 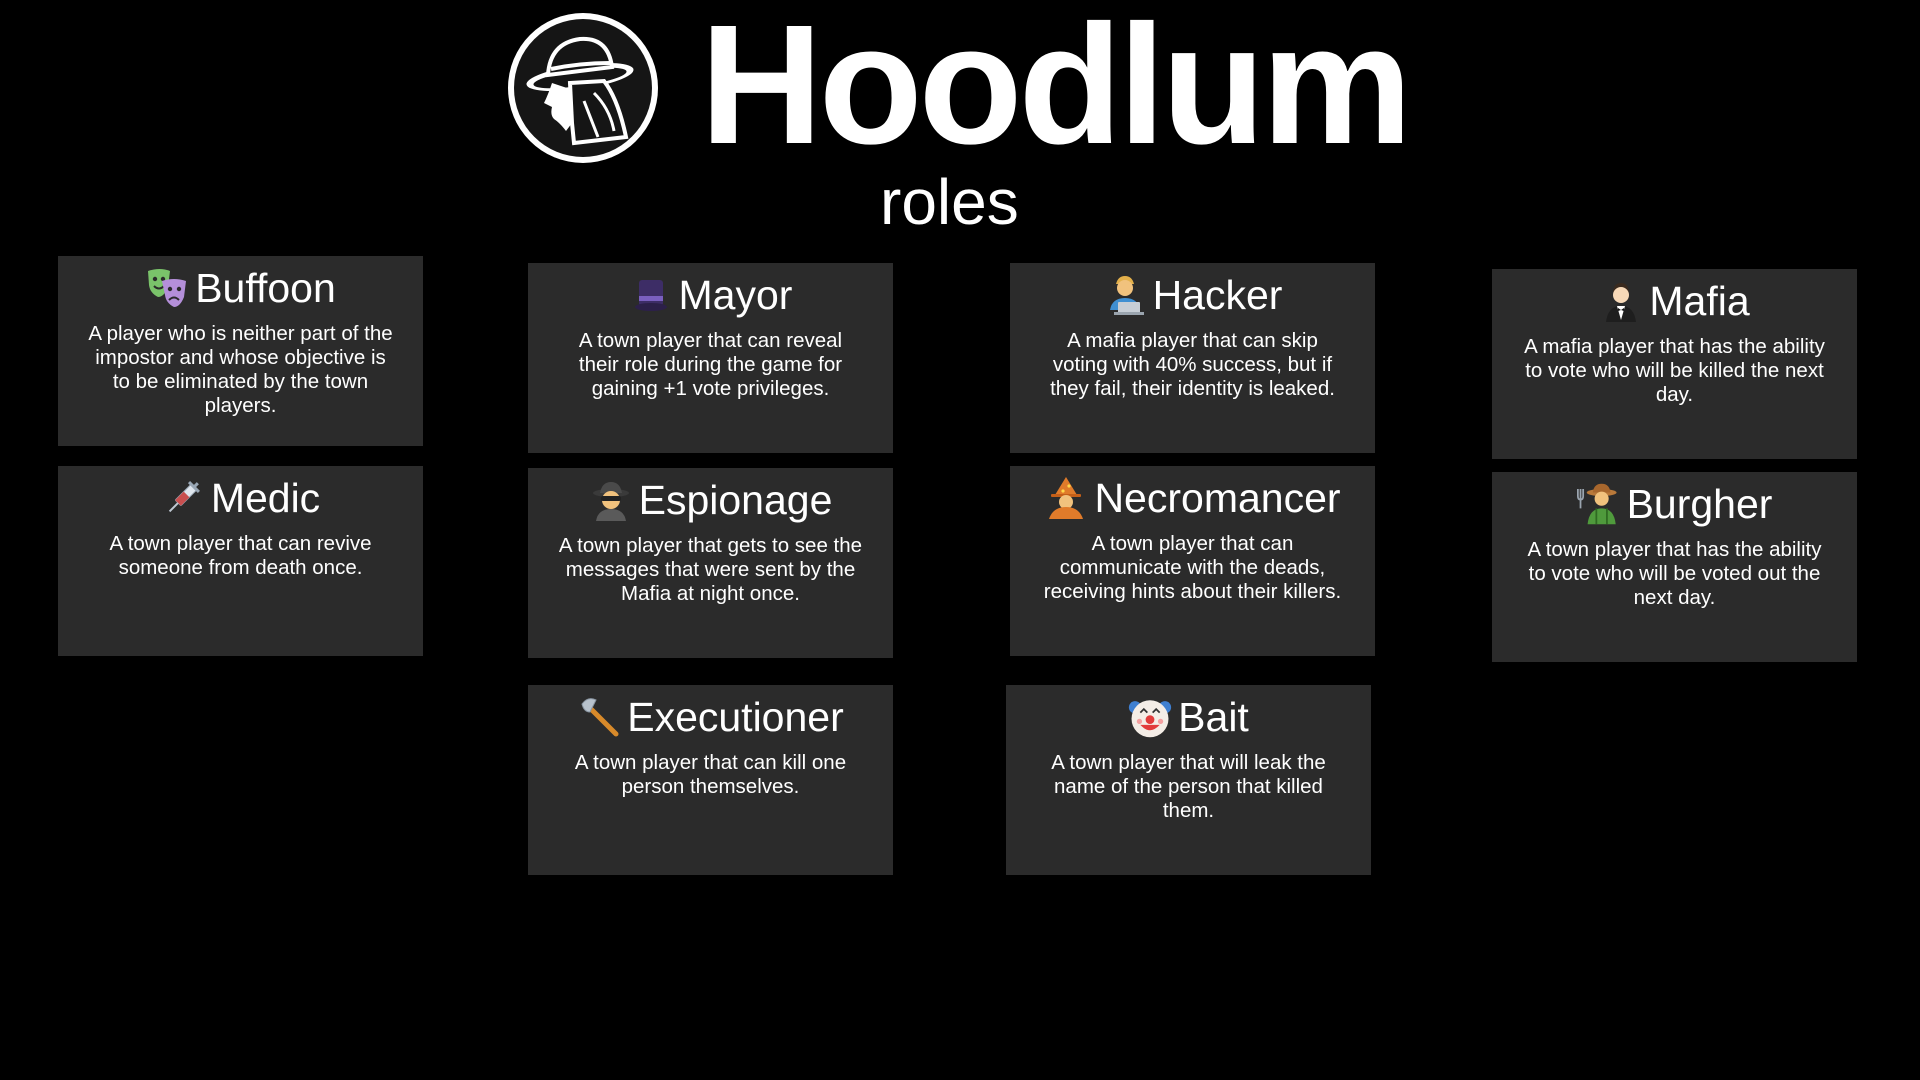 What do you see at coordinates (1125, 295) in the screenshot?
I see `technologist-icon` at bounding box center [1125, 295].